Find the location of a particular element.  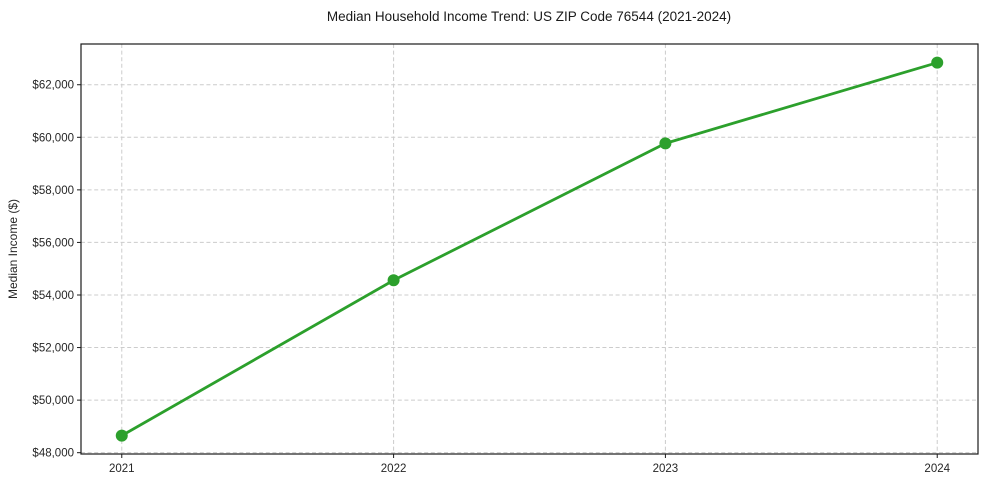

y-tick-label: $56,000 is located at coordinates (53, 243).